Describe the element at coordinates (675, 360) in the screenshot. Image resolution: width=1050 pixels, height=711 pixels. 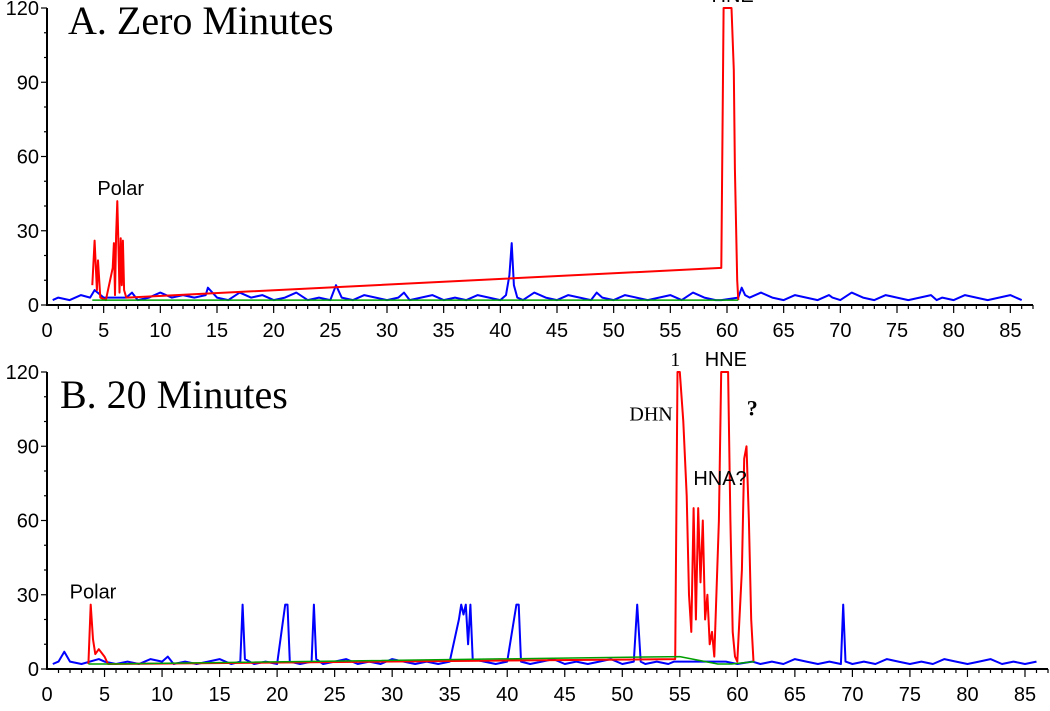
I see `peak-label: 1` at that location.